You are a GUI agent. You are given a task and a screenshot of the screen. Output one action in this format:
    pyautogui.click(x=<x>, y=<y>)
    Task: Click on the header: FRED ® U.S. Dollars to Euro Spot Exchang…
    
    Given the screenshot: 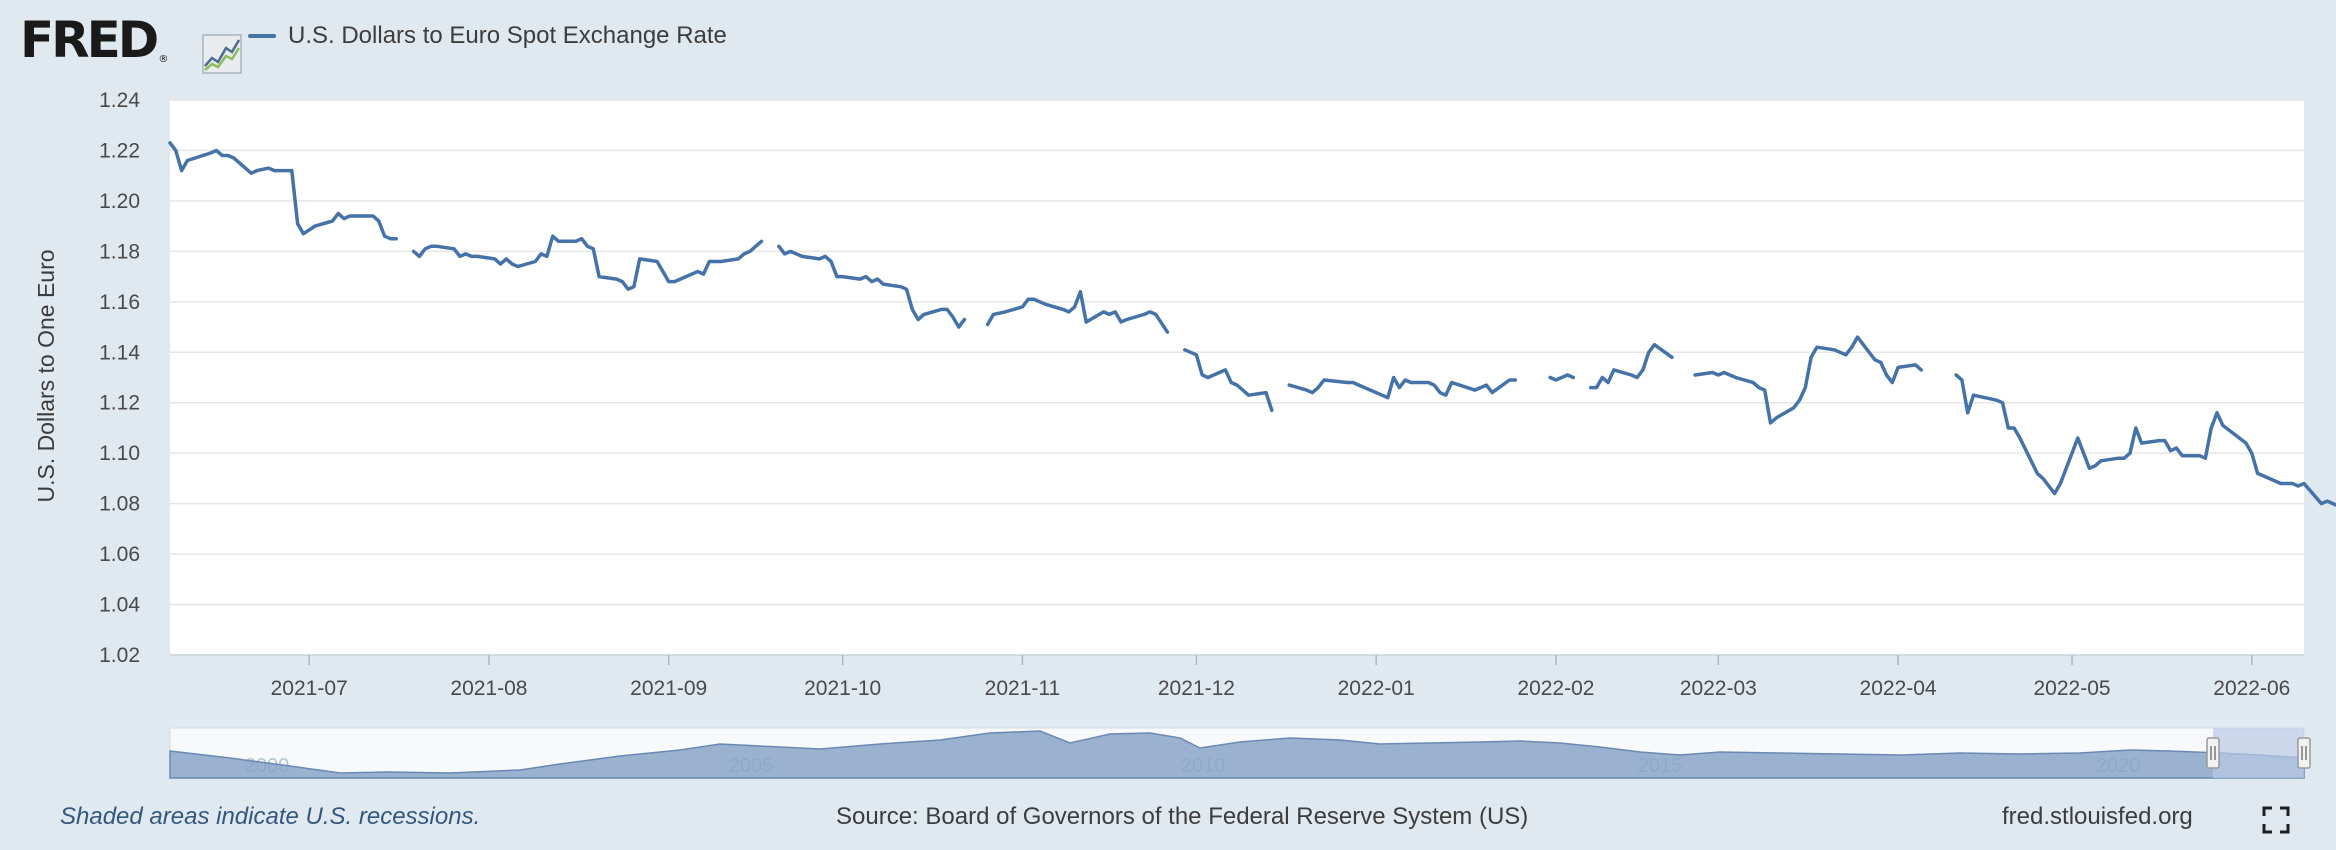 What is the action you would take?
    pyautogui.click(x=1168, y=40)
    